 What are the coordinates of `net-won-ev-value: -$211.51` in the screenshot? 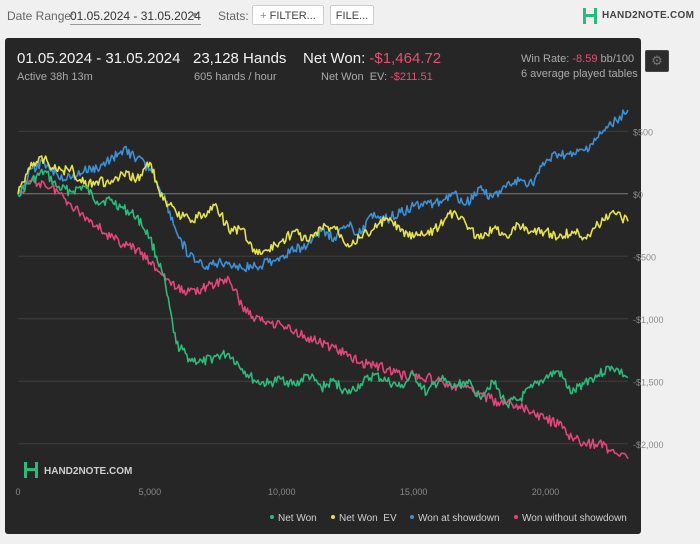 It's located at (411, 77).